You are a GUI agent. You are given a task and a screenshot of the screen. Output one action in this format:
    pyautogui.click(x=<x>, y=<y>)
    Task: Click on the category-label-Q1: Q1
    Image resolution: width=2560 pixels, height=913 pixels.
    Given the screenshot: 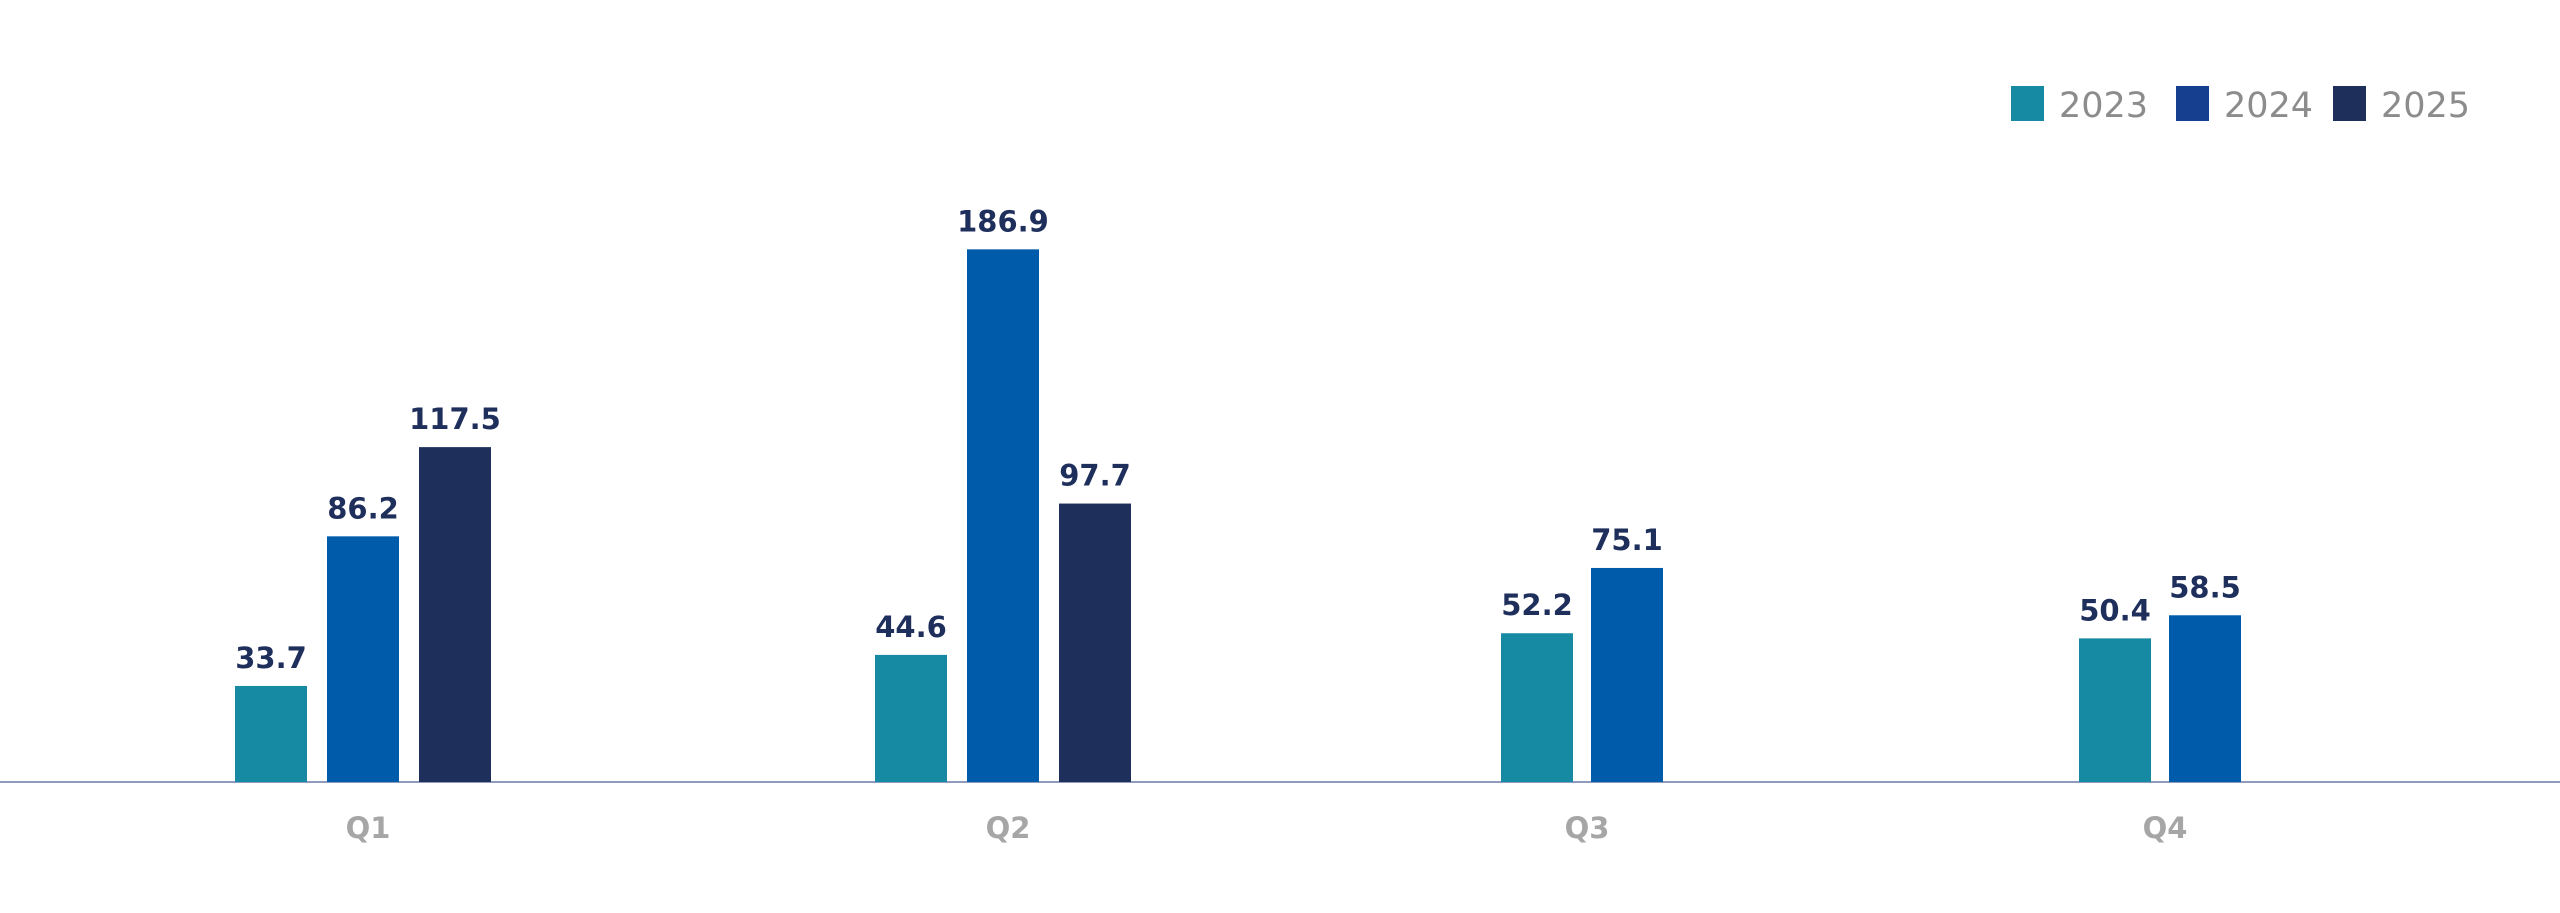 What is the action you would take?
    pyautogui.click(x=368, y=828)
    